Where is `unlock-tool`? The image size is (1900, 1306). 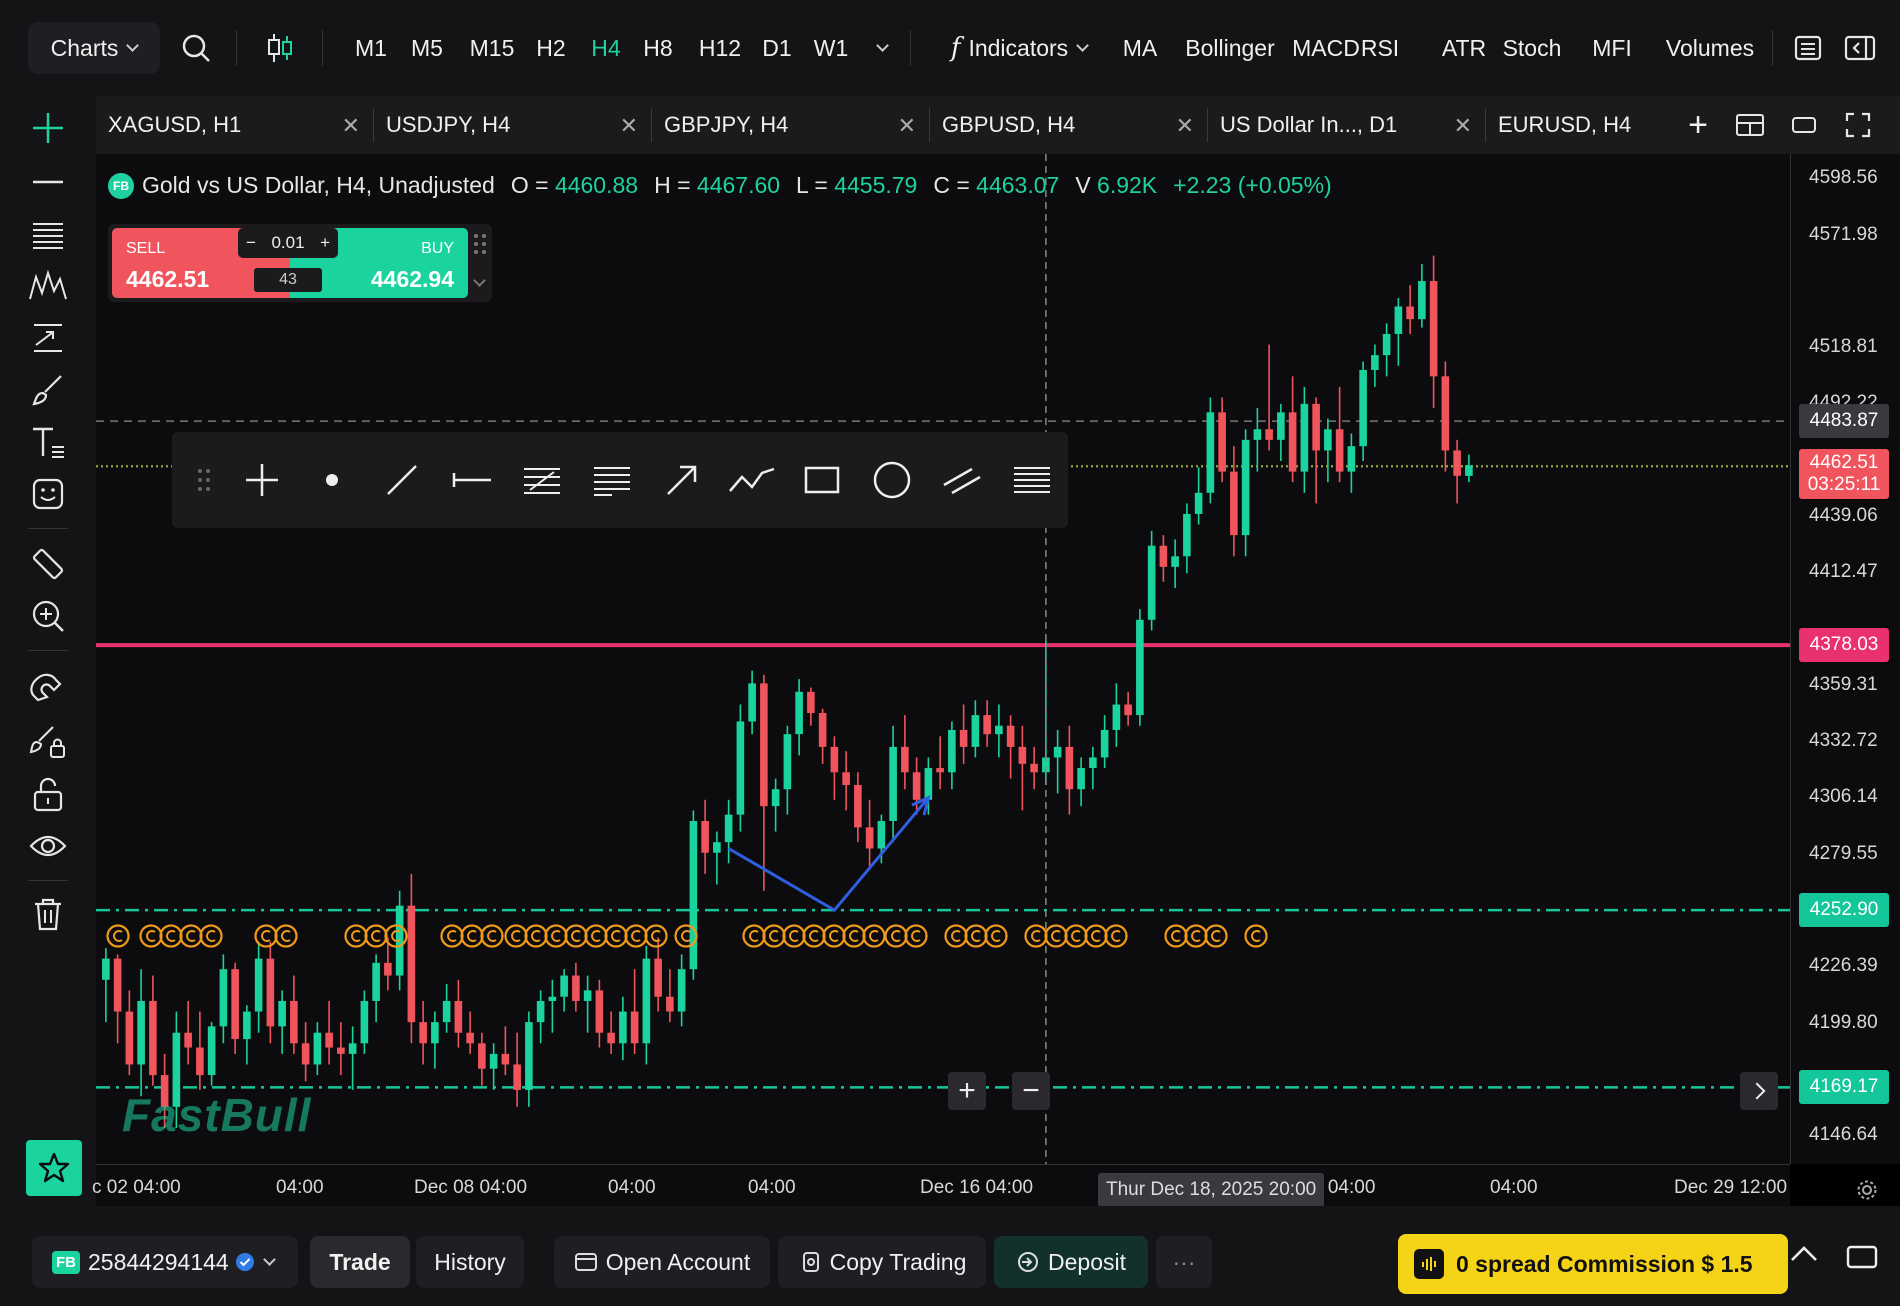 unlock-tool is located at coordinates (48, 794).